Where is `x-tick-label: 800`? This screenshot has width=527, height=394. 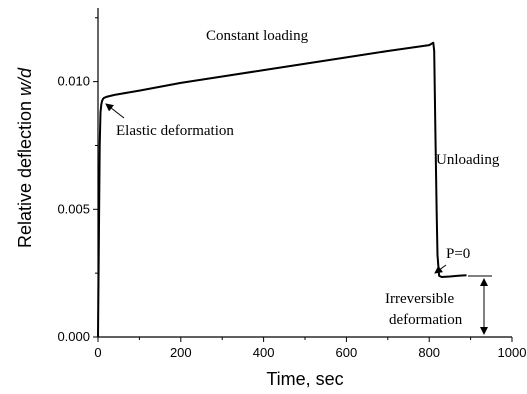
x-tick-label: 800 is located at coordinates (429, 352).